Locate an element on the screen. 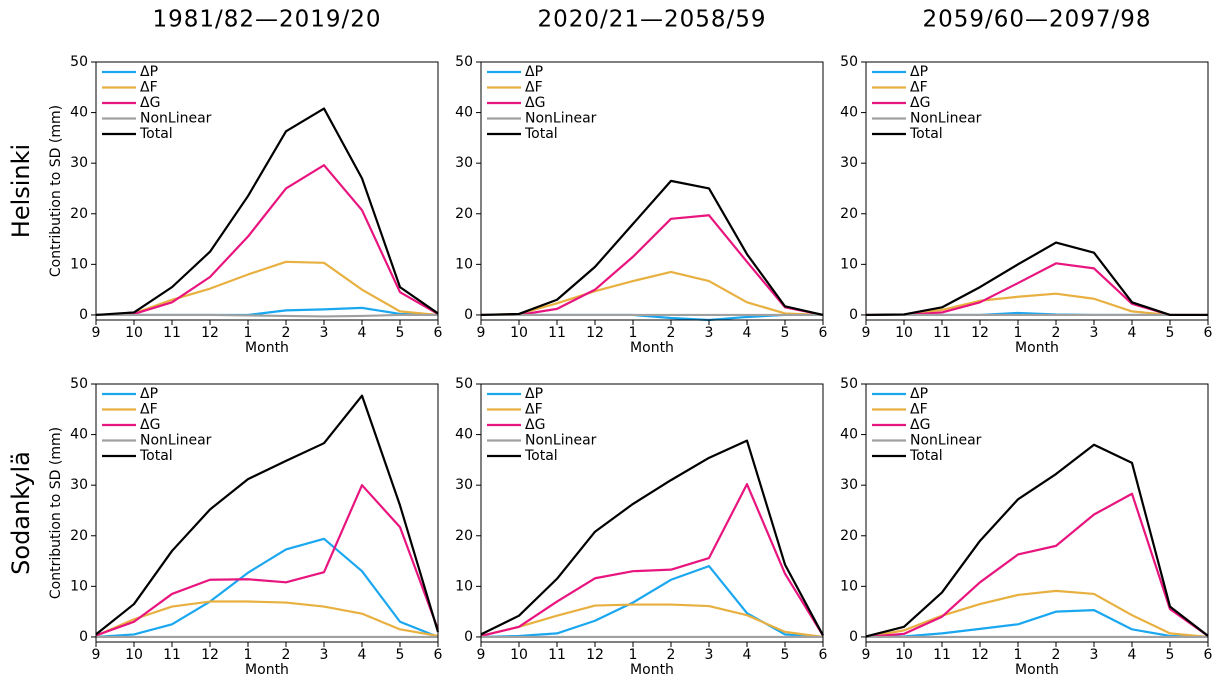 The image size is (1216, 690). x-tick-label: 9 is located at coordinates (481, 333).